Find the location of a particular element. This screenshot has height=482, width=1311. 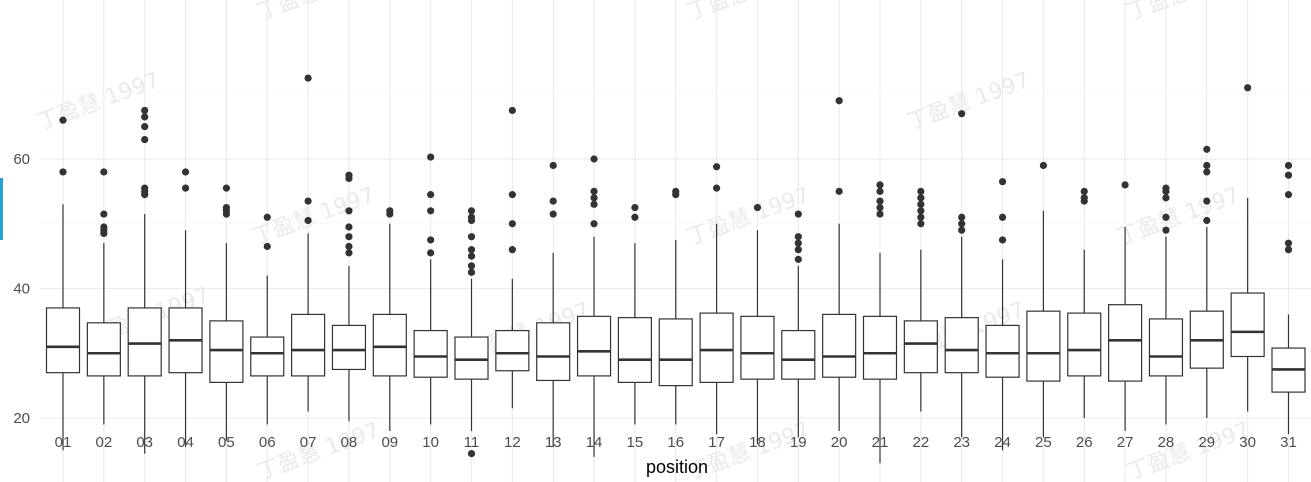

x-tick-label: 31 is located at coordinates (1288, 442).